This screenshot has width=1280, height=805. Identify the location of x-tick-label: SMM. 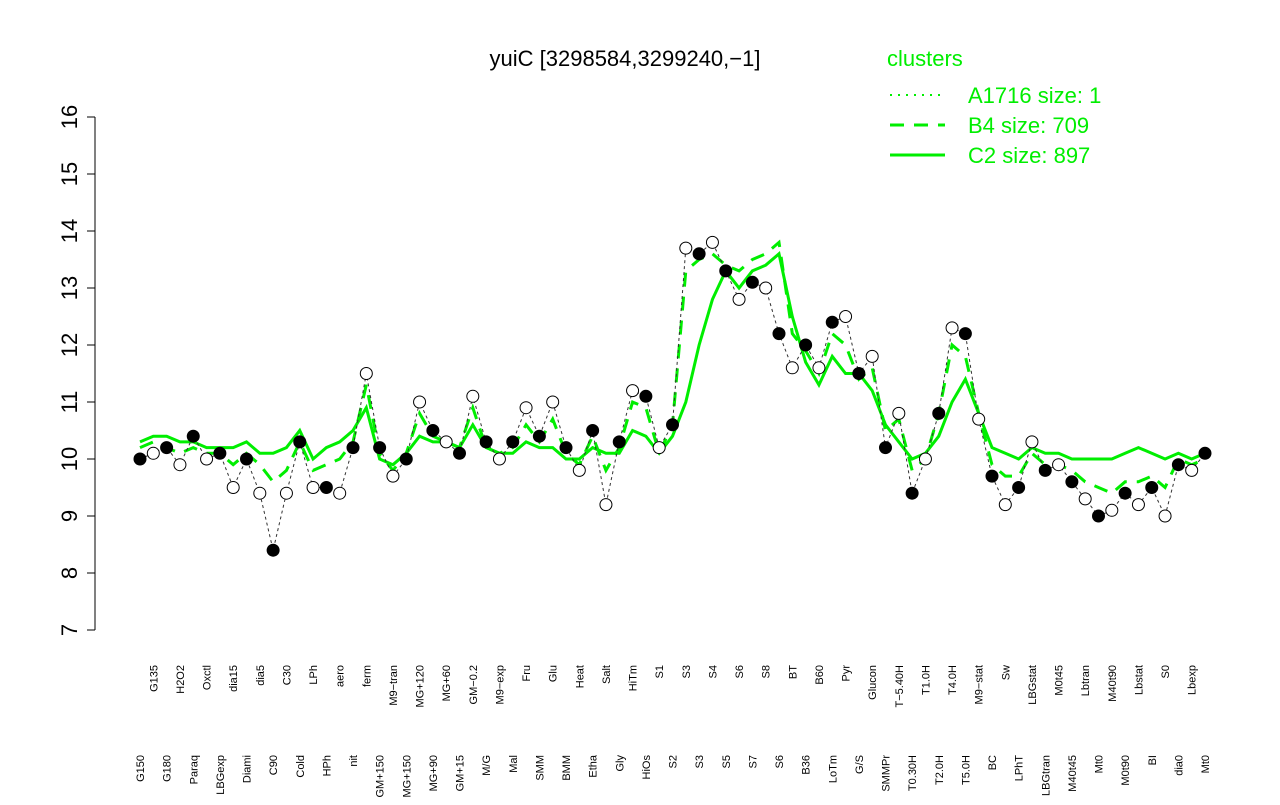
(540, 768).